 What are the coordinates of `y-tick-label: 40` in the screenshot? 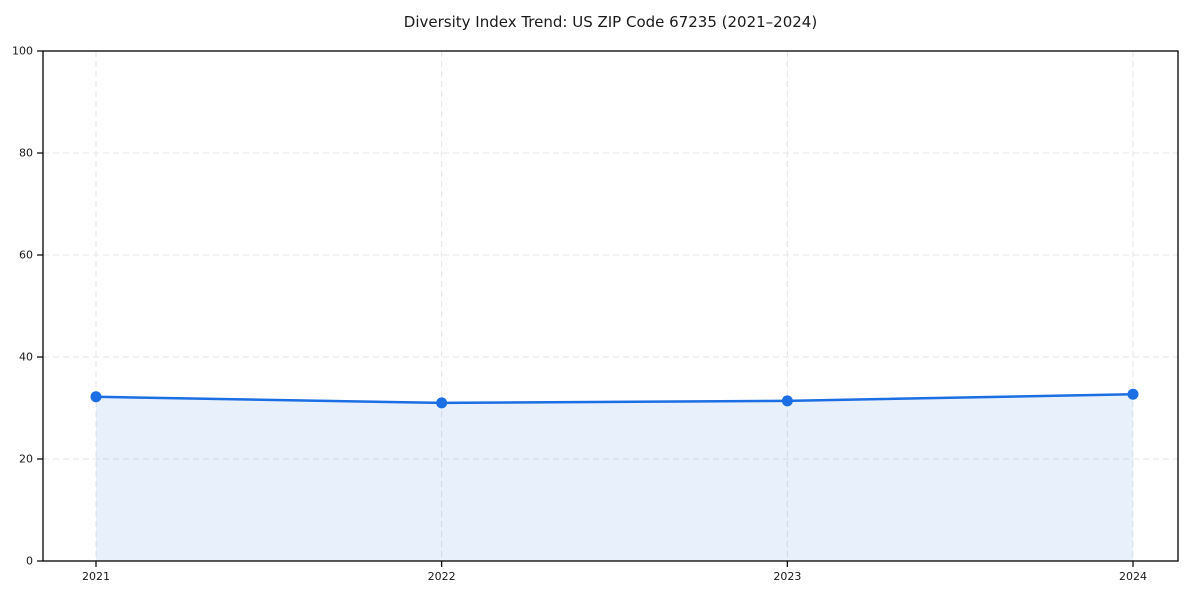 It's located at (26, 357).